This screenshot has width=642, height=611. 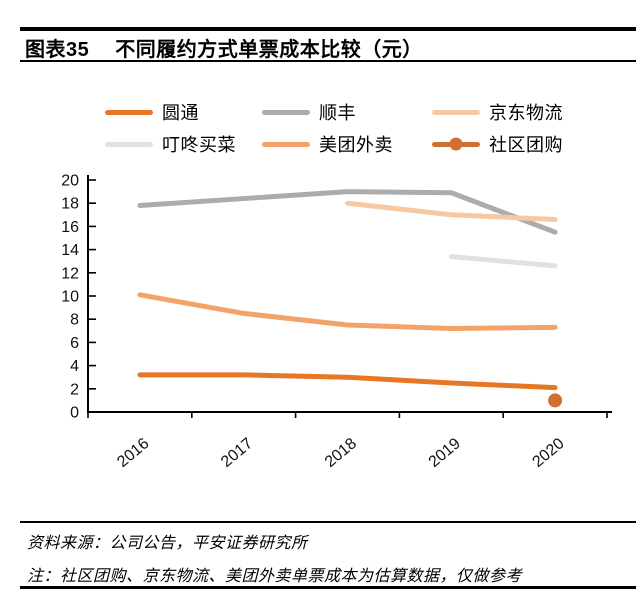 I want to click on community-group-buying-dot-marker, so click(x=456, y=144).